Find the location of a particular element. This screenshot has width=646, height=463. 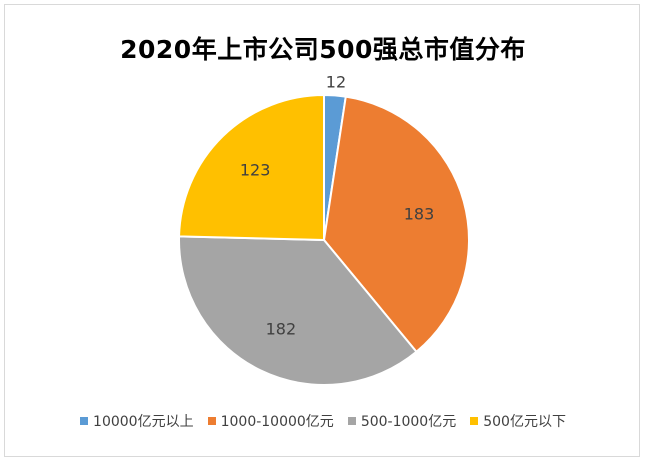

legend-item-over-10000: 10000亿元以上 is located at coordinates (137, 421).